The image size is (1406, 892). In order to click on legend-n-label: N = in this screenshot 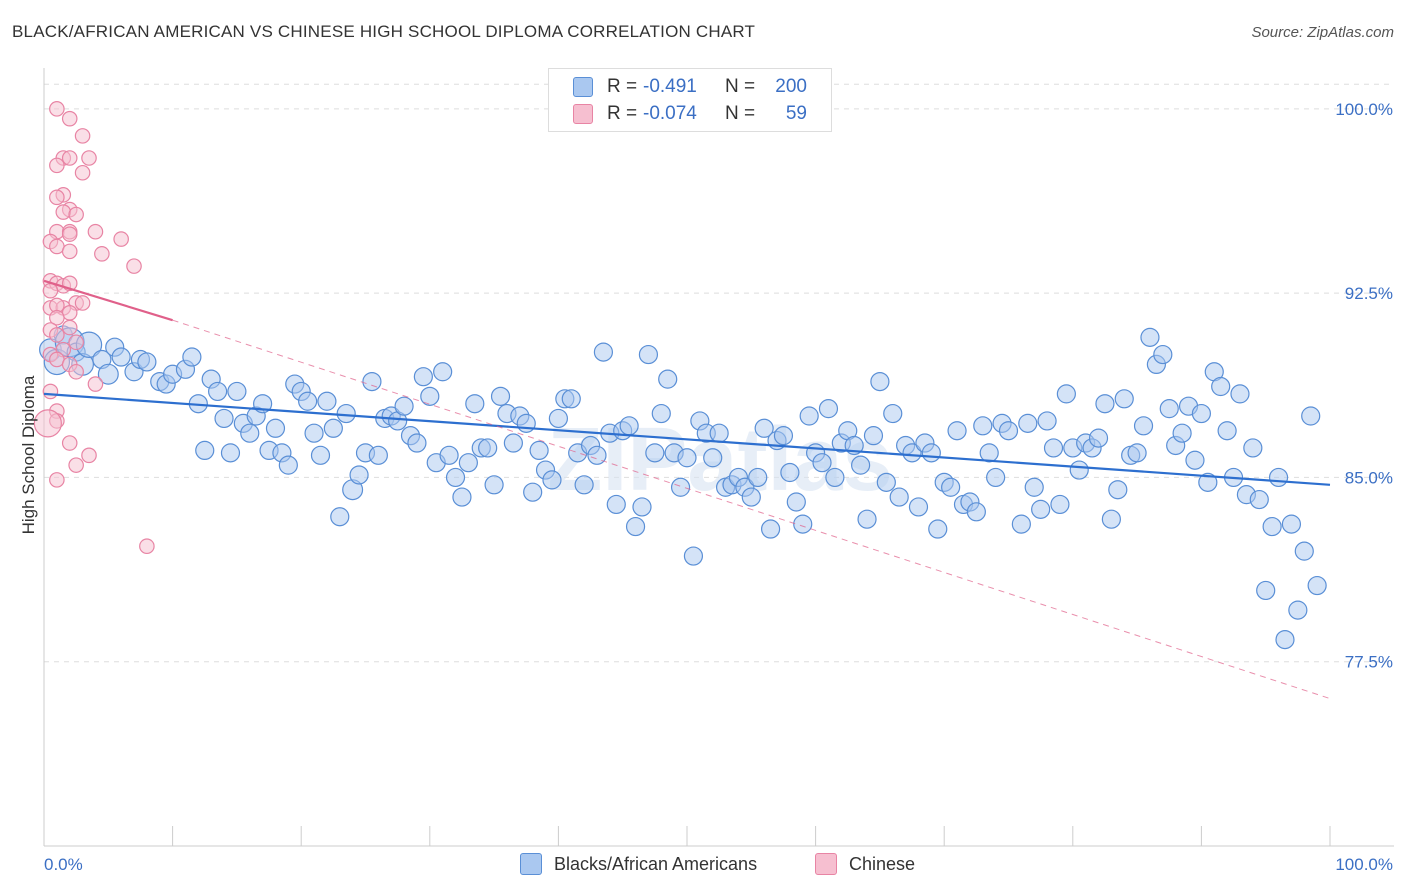, I will do `click(740, 113)`.